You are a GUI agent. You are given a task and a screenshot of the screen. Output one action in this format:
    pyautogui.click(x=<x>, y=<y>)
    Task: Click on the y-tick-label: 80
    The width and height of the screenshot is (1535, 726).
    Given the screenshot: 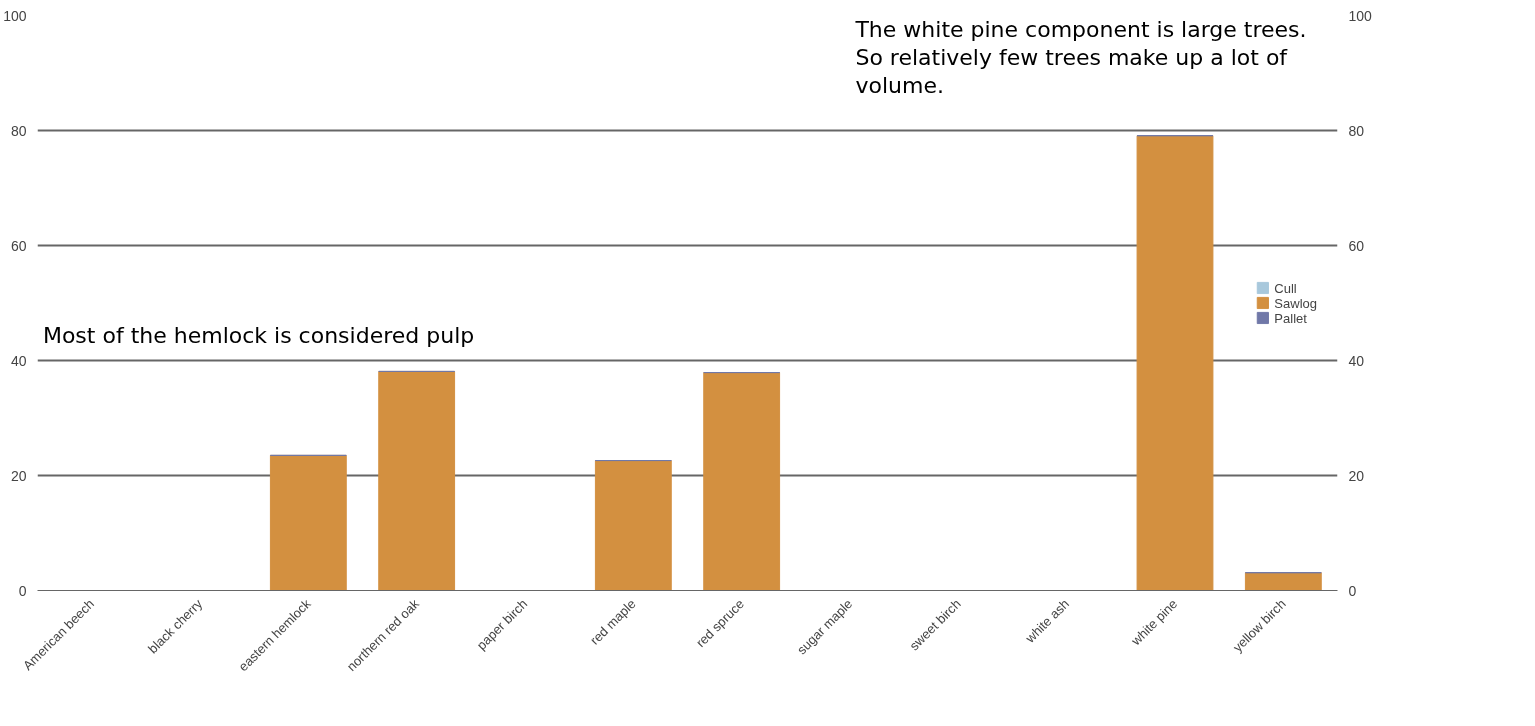 What is the action you would take?
    pyautogui.click(x=18, y=130)
    